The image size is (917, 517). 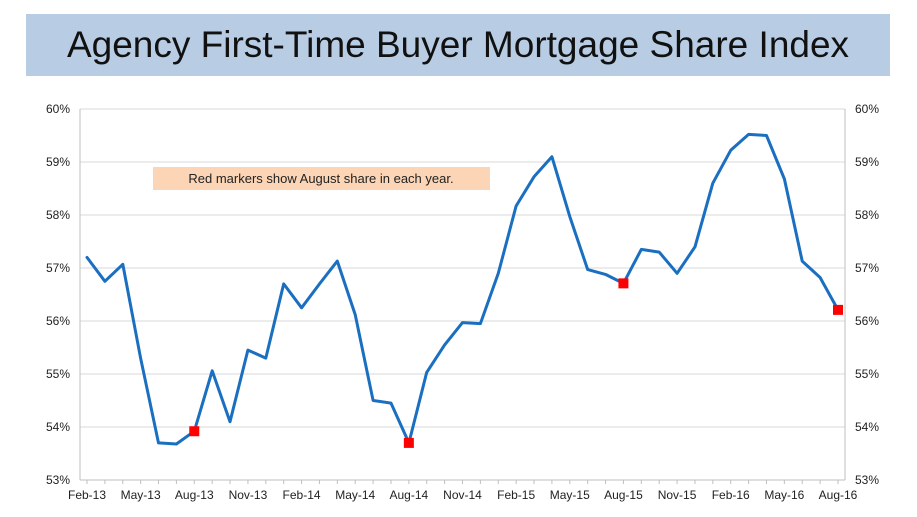 What do you see at coordinates (867, 162) in the screenshot?
I see `y-tick-label-right: 59%` at bounding box center [867, 162].